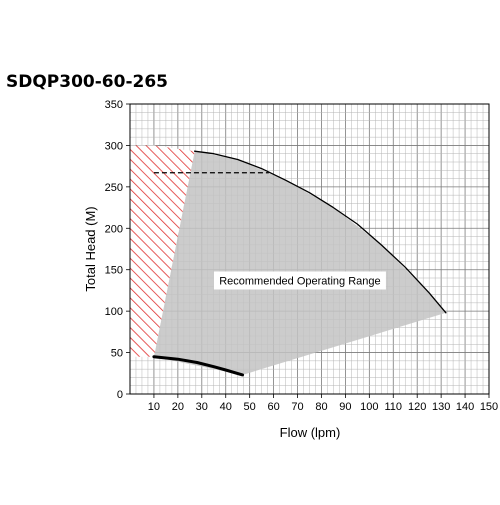 The width and height of the screenshot is (500, 505). Describe the element at coordinates (465, 407) in the screenshot. I see `x-tick-label: 140` at that location.